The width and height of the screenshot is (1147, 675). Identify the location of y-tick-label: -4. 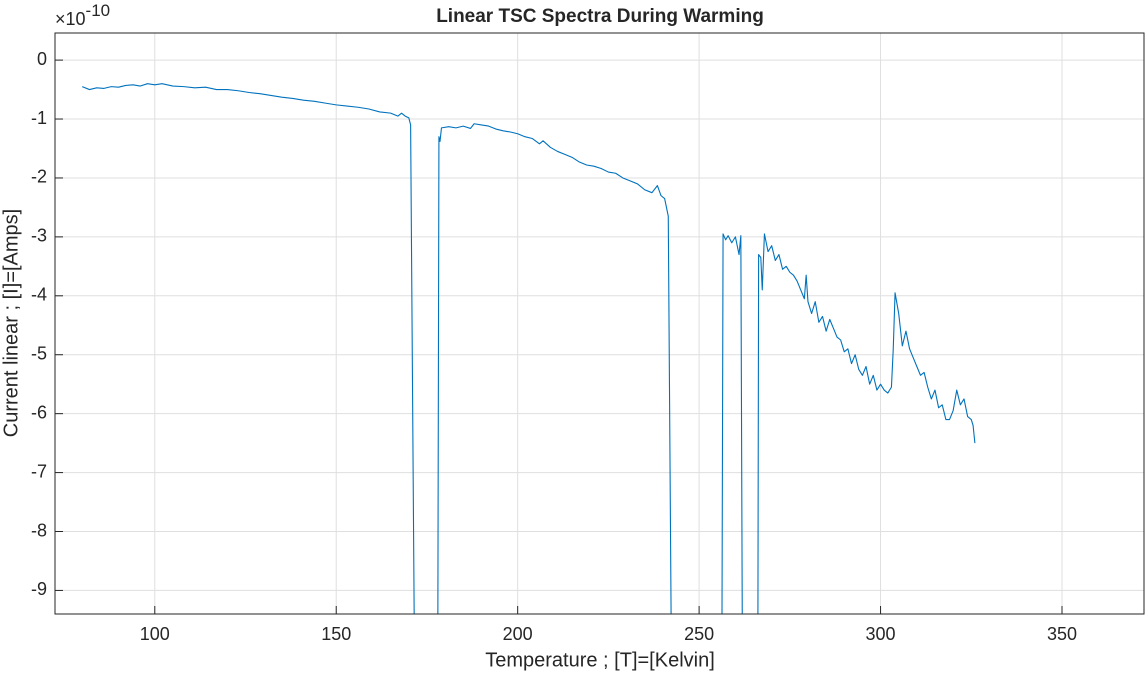
(39, 295).